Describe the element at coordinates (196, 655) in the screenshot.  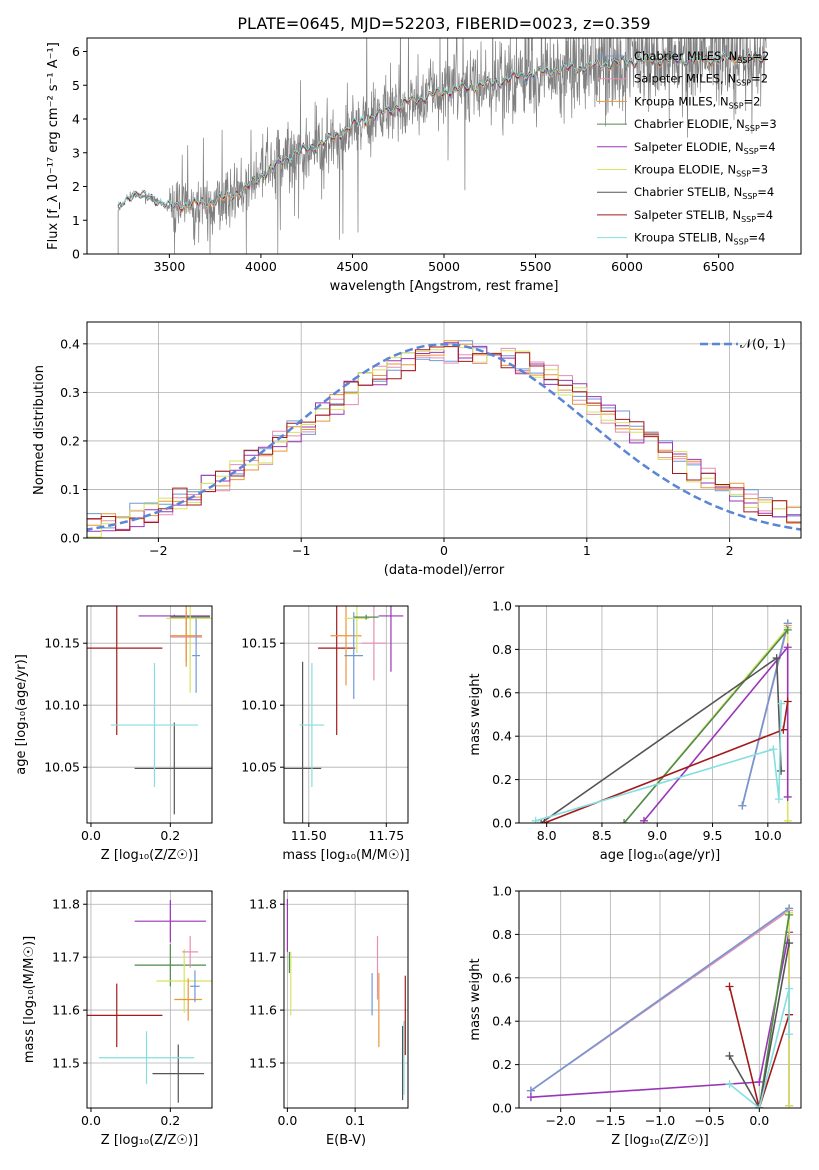
I see `errorbar-chabrier_miles` at that location.